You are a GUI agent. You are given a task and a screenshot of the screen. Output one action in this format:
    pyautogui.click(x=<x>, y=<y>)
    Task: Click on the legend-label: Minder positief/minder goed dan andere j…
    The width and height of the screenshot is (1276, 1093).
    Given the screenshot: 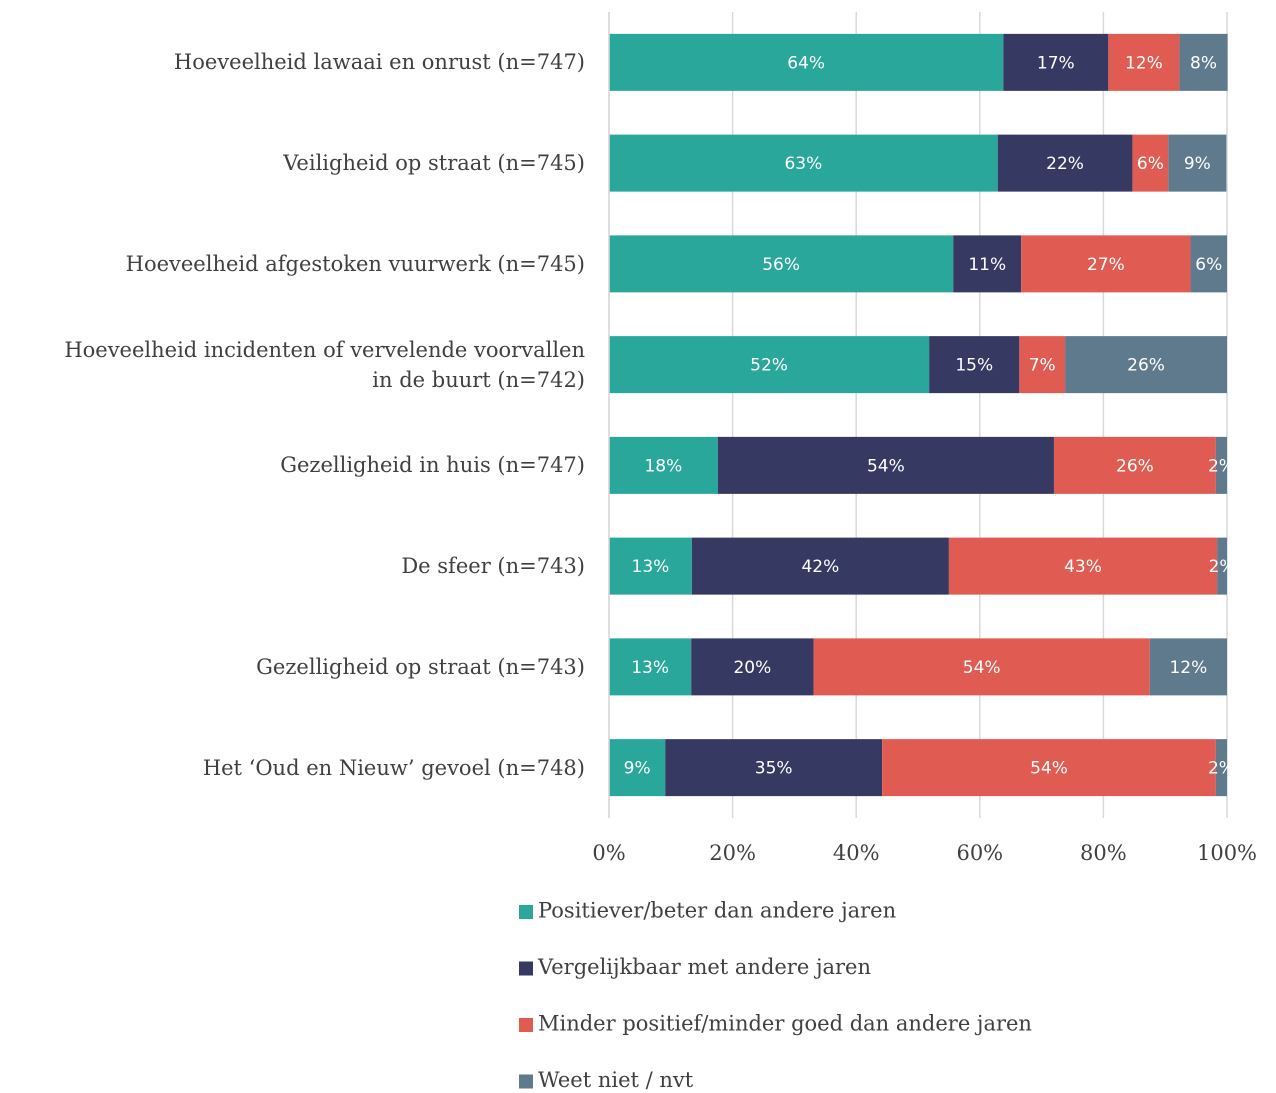 What is the action you would take?
    pyautogui.click(x=785, y=1024)
    